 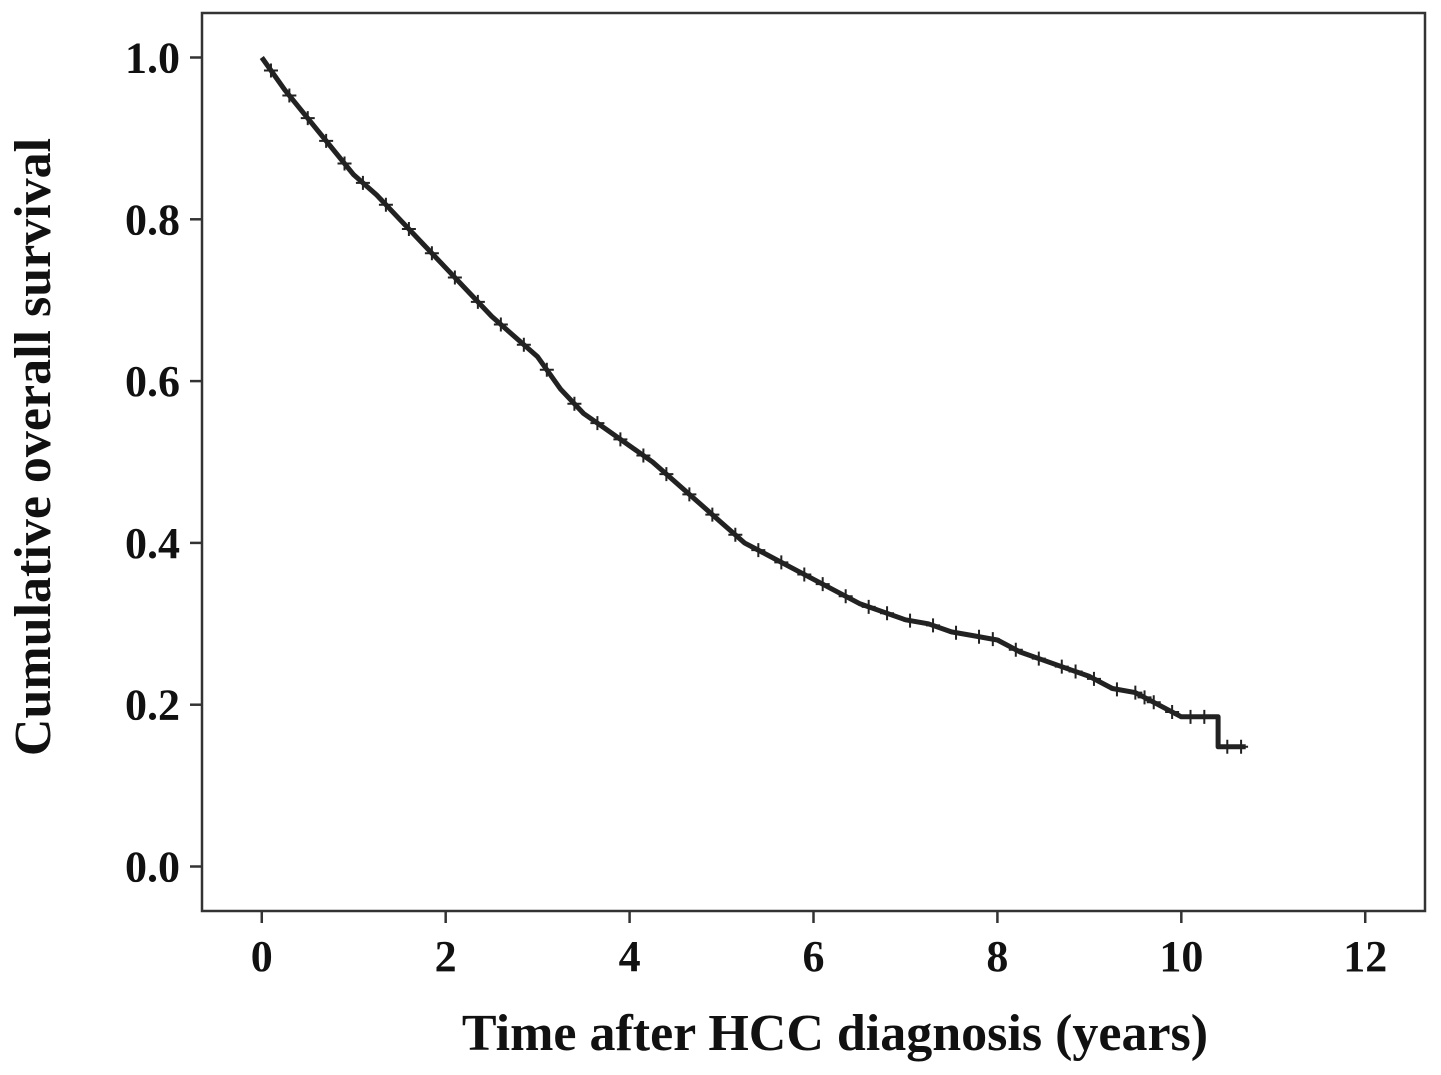 I want to click on x-tick-label: 6, so click(x=814, y=956).